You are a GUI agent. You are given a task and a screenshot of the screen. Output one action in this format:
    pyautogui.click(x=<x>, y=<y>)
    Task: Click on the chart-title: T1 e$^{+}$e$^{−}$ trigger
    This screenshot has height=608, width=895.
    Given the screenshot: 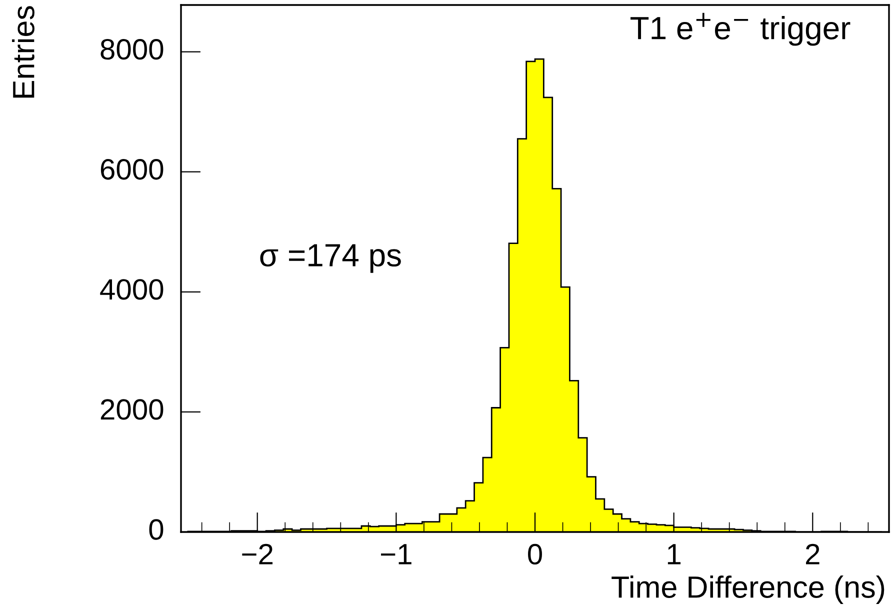 What is the action you would take?
    pyautogui.click(x=740, y=29)
    